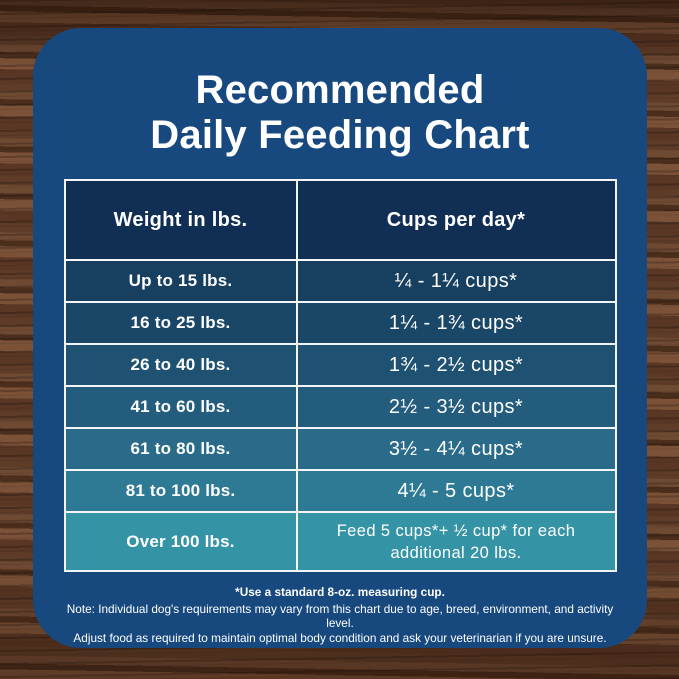 The height and width of the screenshot is (679, 679). I want to click on weight-cell: Over 100 lbs., so click(180, 542).